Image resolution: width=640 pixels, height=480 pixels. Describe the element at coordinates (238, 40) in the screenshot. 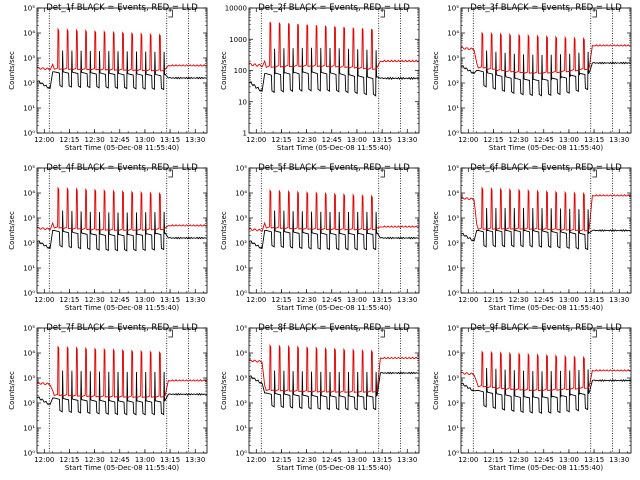

I see `y-tick-label: 1000` at that location.